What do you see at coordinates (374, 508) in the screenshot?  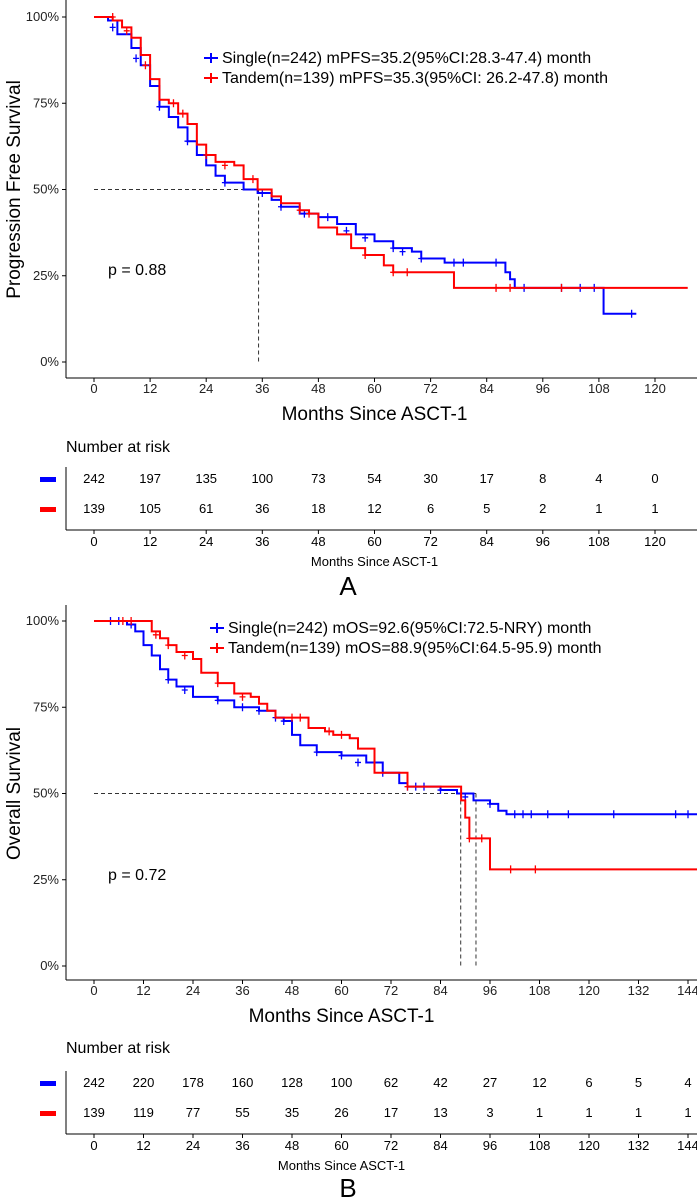 I see `risk-count: 12` at bounding box center [374, 508].